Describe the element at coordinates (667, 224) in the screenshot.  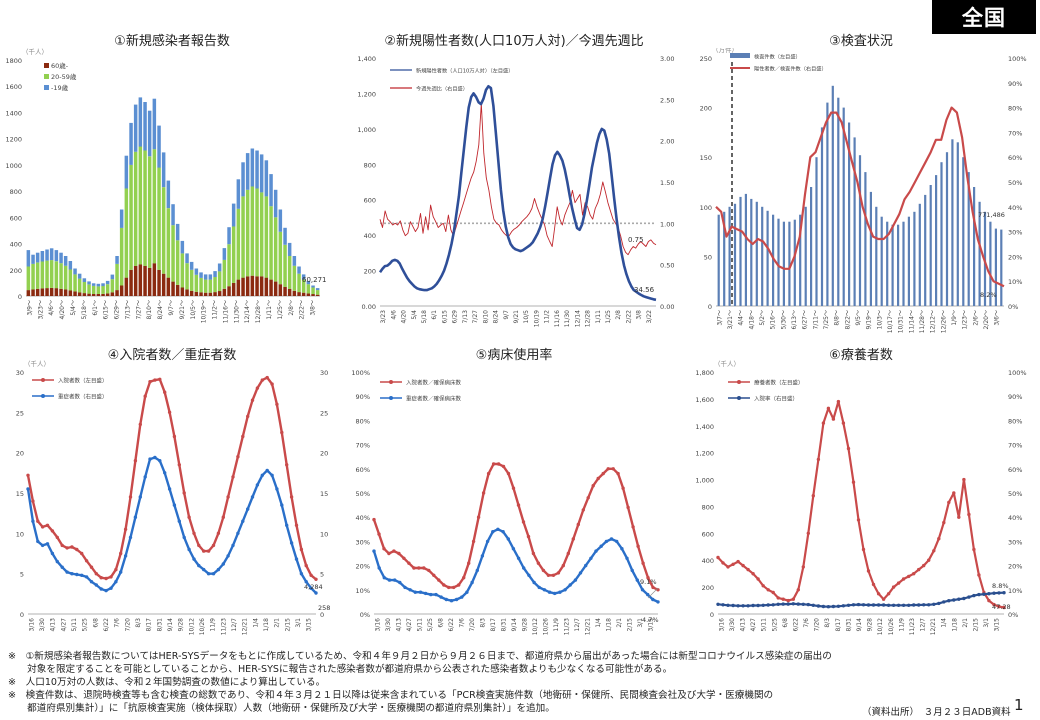
I see `y2-tick-label: 1.00` at that location.